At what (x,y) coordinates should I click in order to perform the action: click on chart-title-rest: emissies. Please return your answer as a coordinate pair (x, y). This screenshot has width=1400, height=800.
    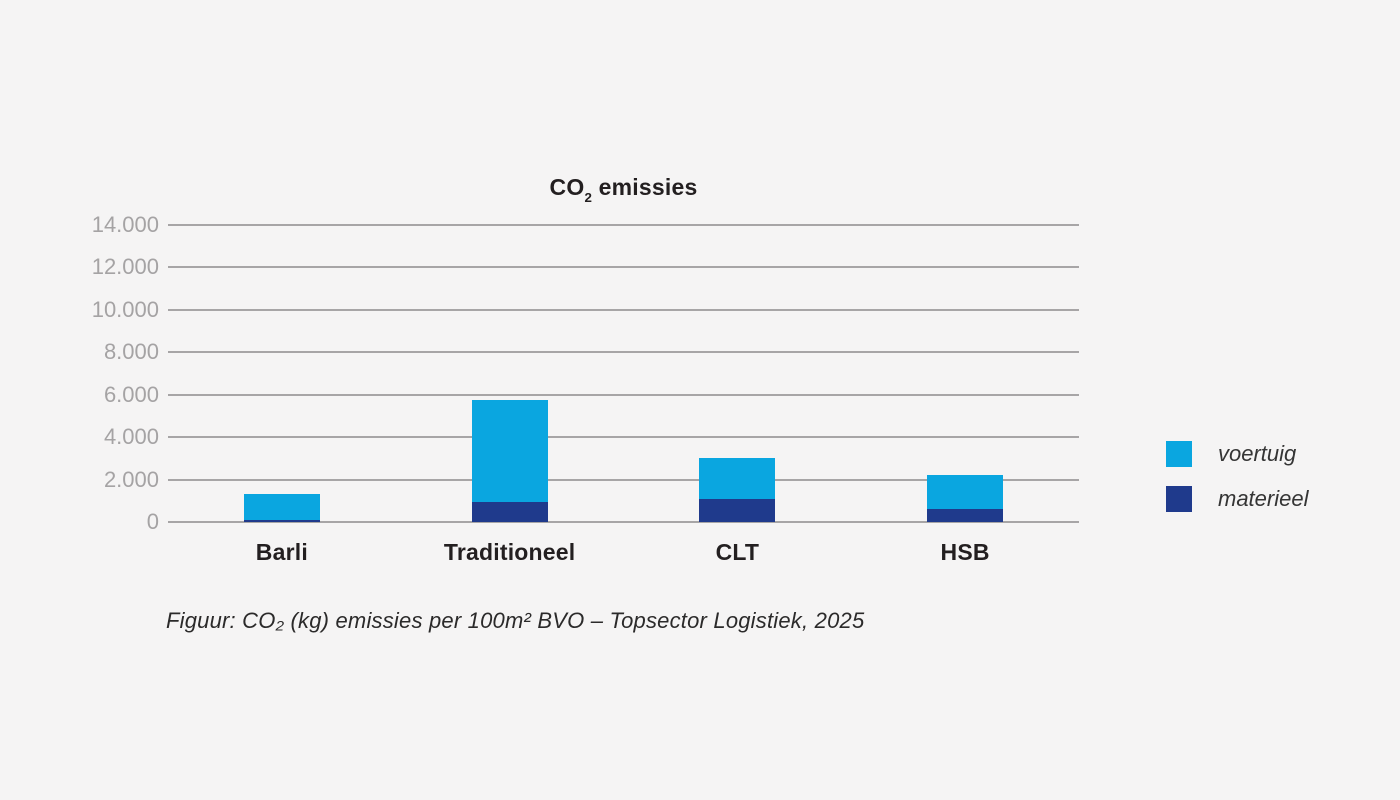
    Looking at the image, I should click on (645, 187).